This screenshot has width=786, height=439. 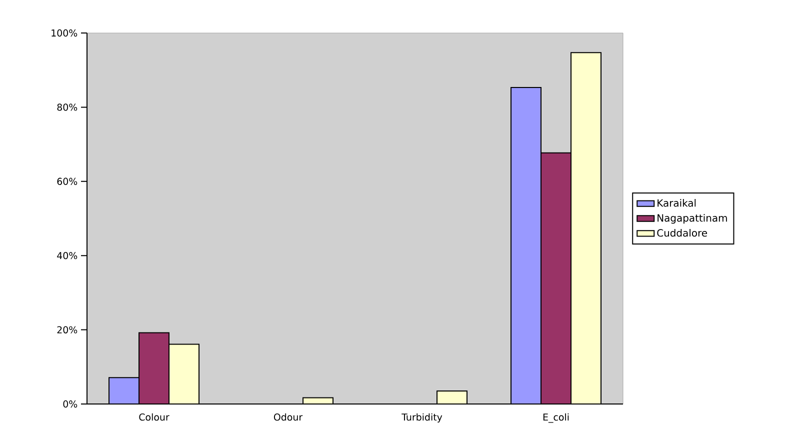 What do you see at coordinates (682, 232) in the screenshot?
I see `legend-label: Cuddalore` at bounding box center [682, 232].